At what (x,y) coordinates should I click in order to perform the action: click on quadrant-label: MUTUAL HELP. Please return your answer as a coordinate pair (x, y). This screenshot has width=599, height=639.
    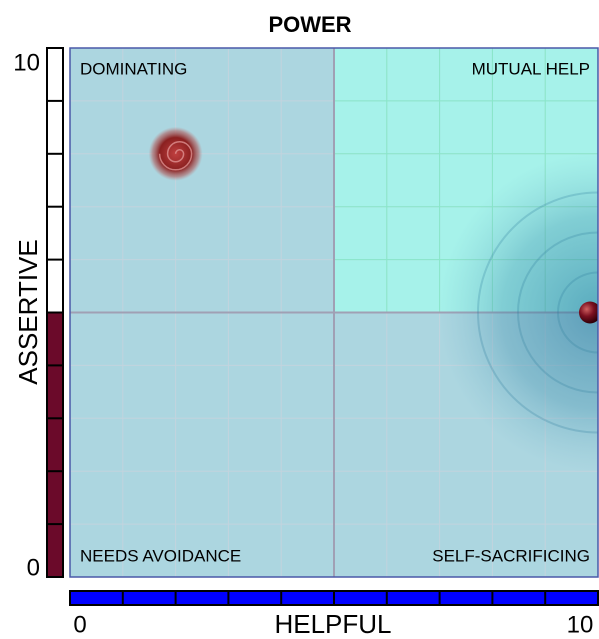
    Looking at the image, I should click on (531, 68).